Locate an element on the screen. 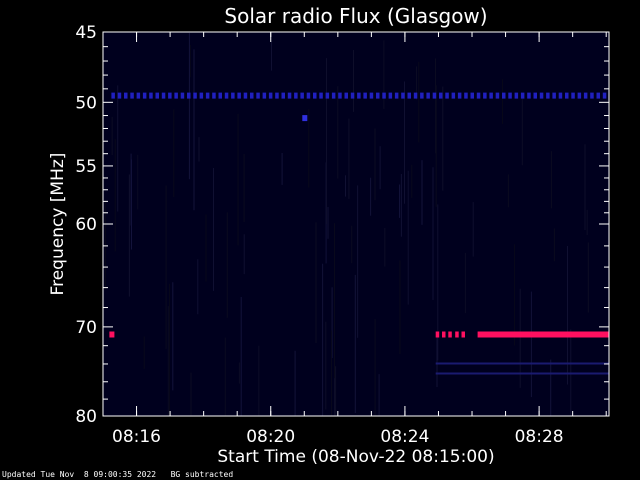 The width and height of the screenshot is (640, 480). x-axis-label: Start Time (08-Nov-22 08:15:00) is located at coordinates (355, 457).